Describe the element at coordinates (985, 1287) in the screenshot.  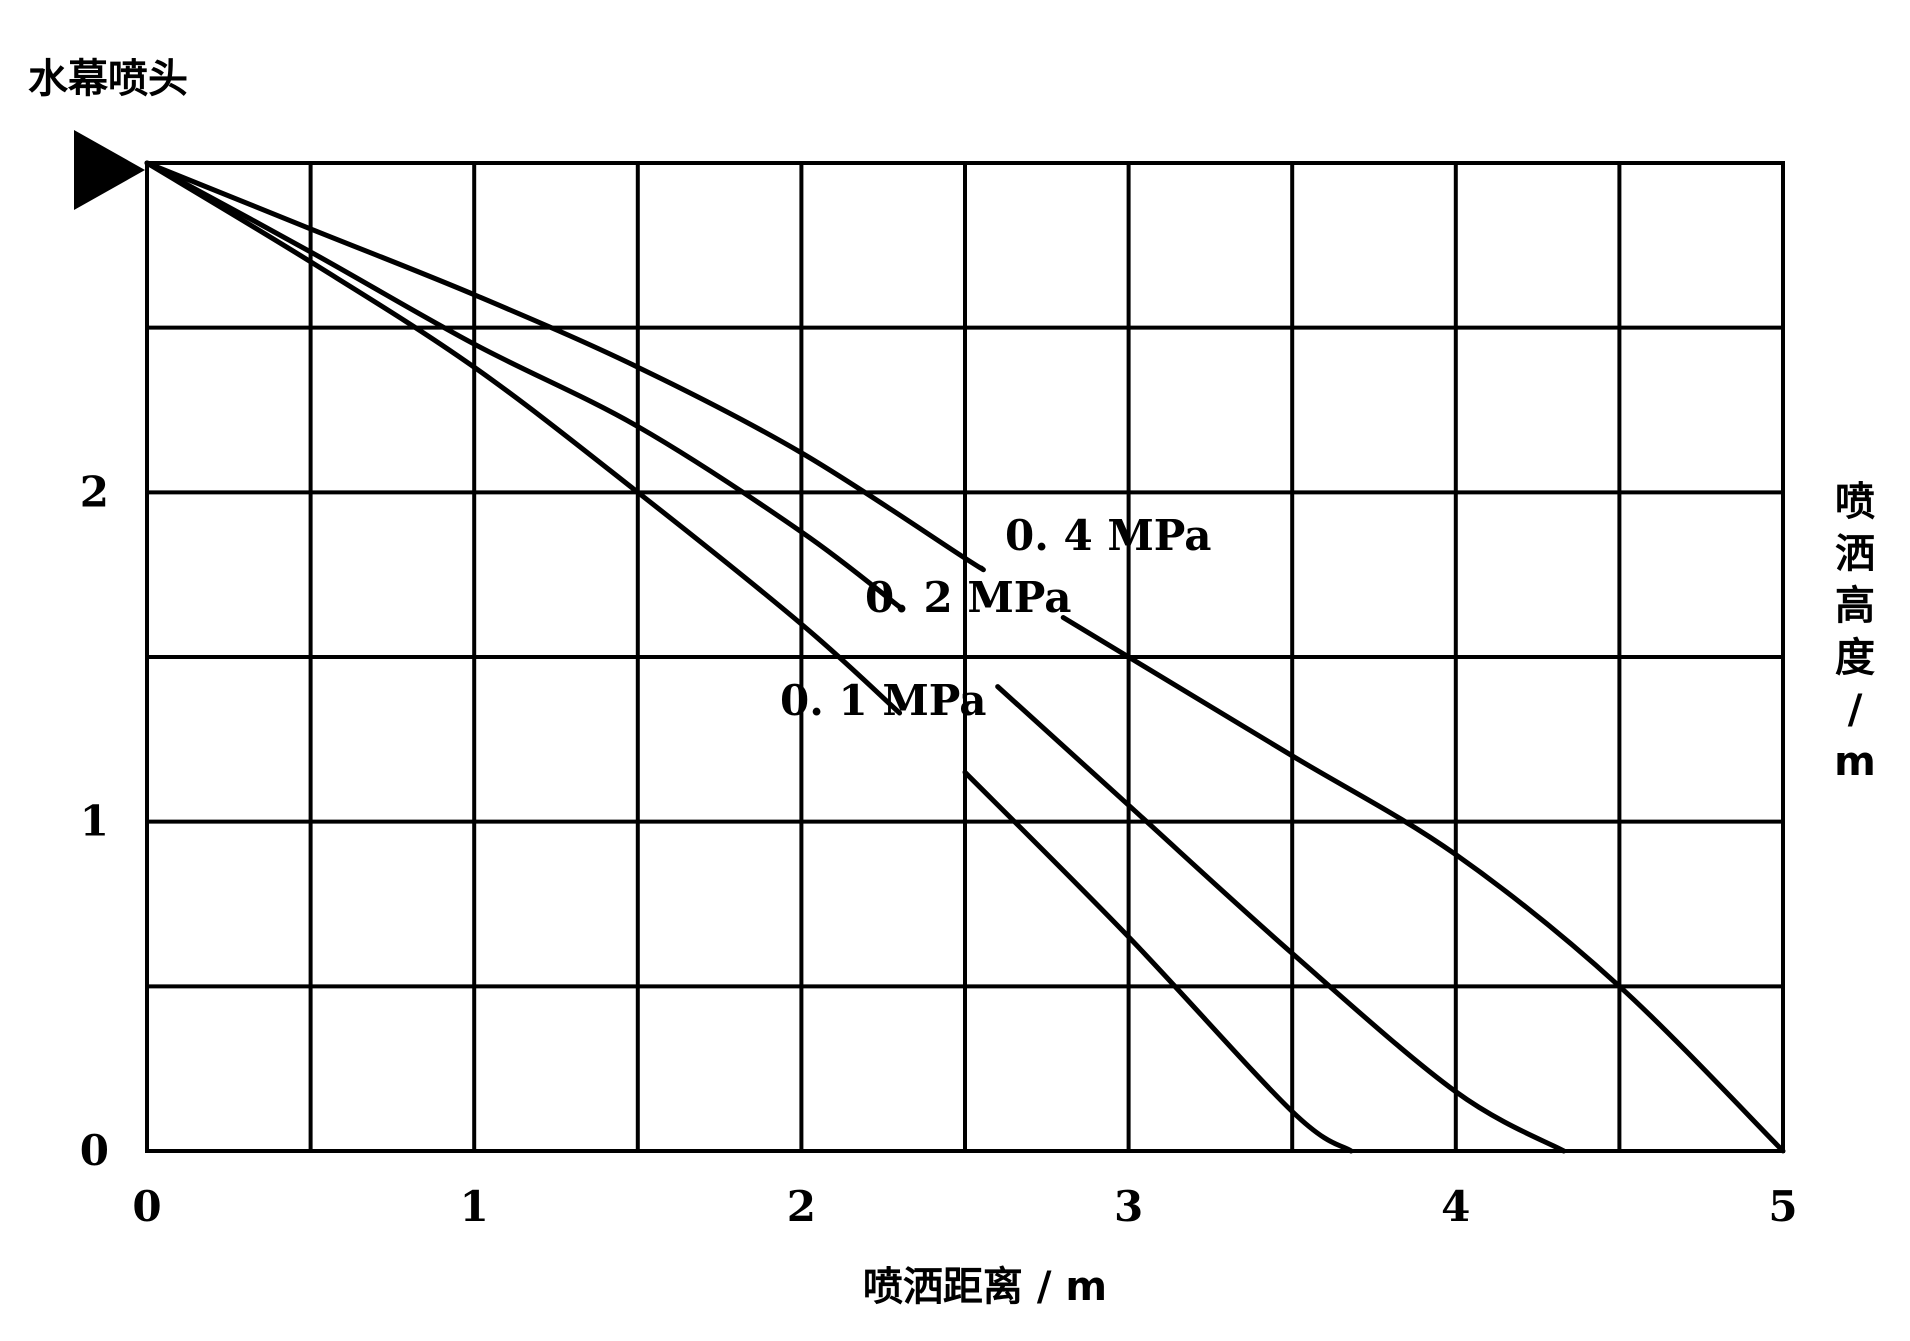
I see `x-axis-label: 喷洒距离 / m` at that location.